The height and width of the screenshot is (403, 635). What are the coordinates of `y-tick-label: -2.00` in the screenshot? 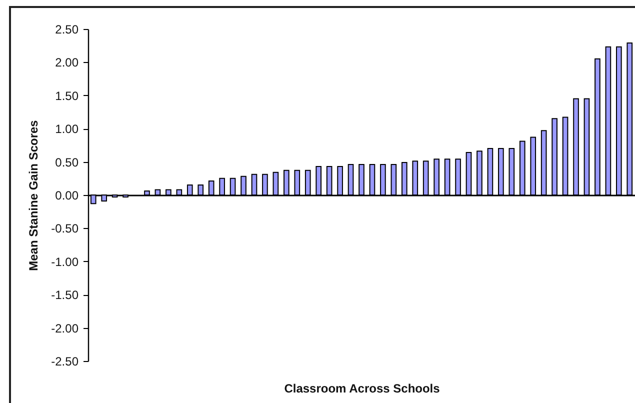 It's located at (65, 328).